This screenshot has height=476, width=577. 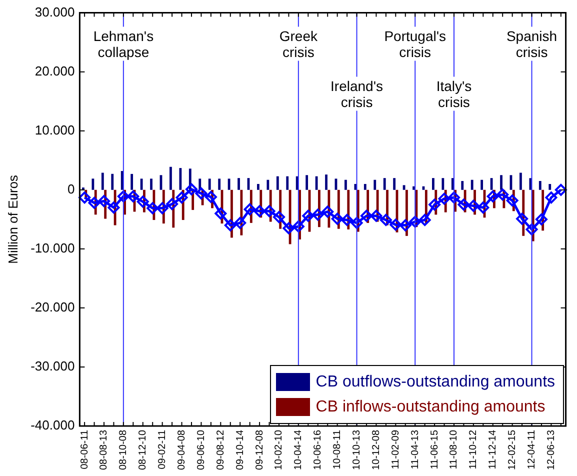 What do you see at coordinates (123, 44) in the screenshot?
I see `ref-line-label: Lehman's collapse` at bounding box center [123, 44].